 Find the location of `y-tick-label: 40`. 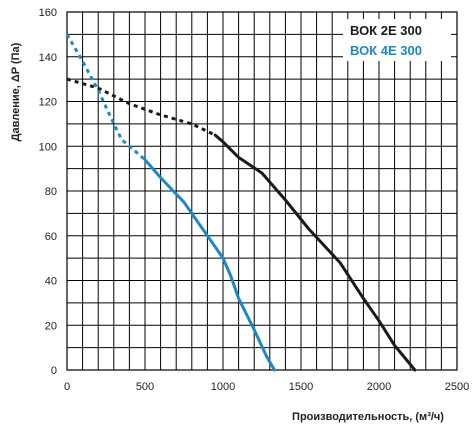

y-tick-label: 40 is located at coordinates (51, 282).